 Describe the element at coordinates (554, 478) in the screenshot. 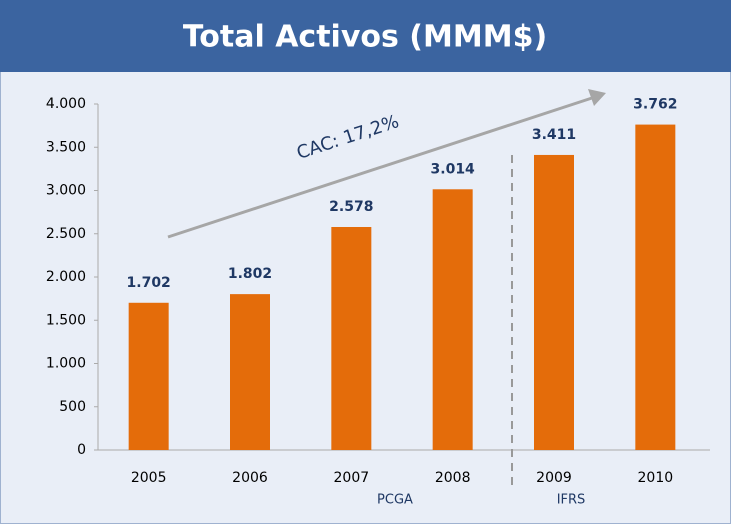

I see `x-tick-label: 2009` at that location.